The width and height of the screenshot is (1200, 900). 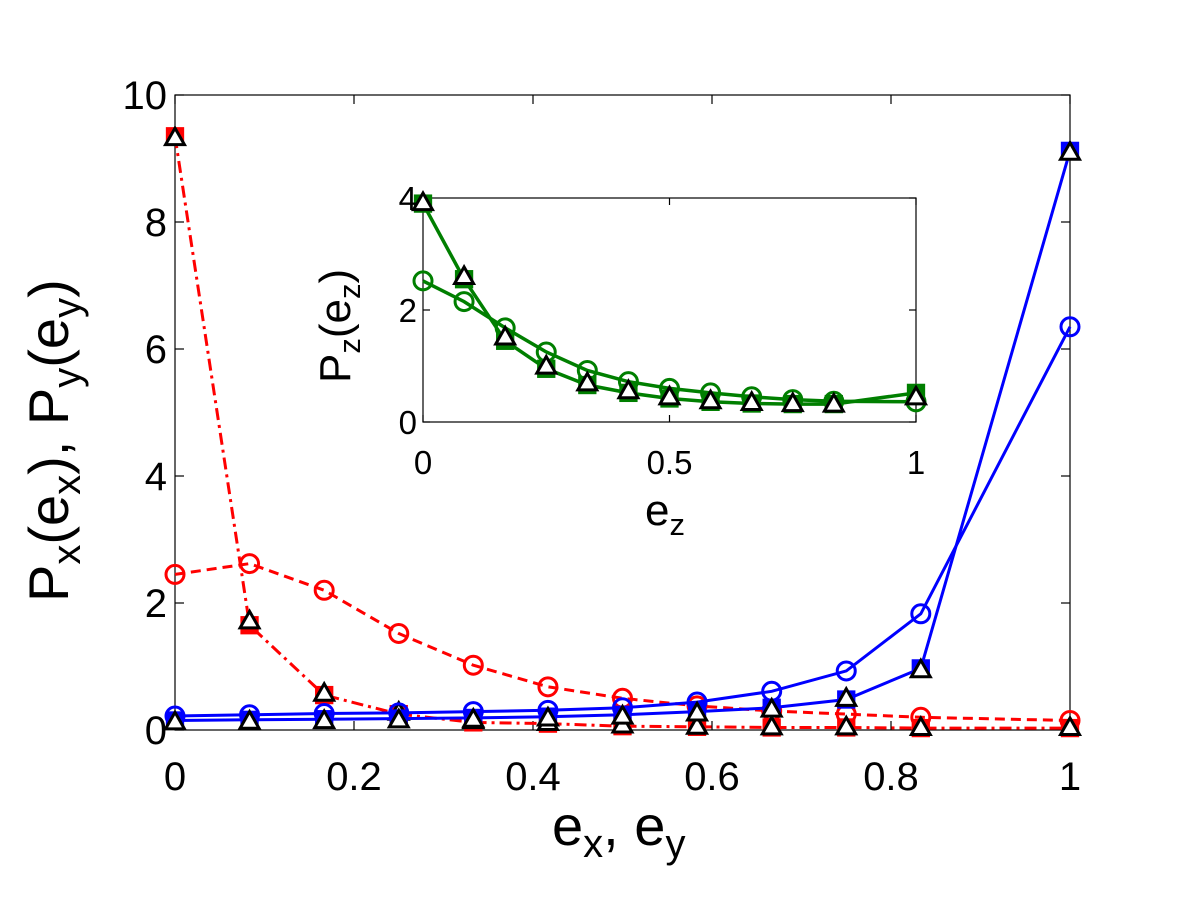 I want to click on main-y-tick-label: 8, so click(x=156, y=223).